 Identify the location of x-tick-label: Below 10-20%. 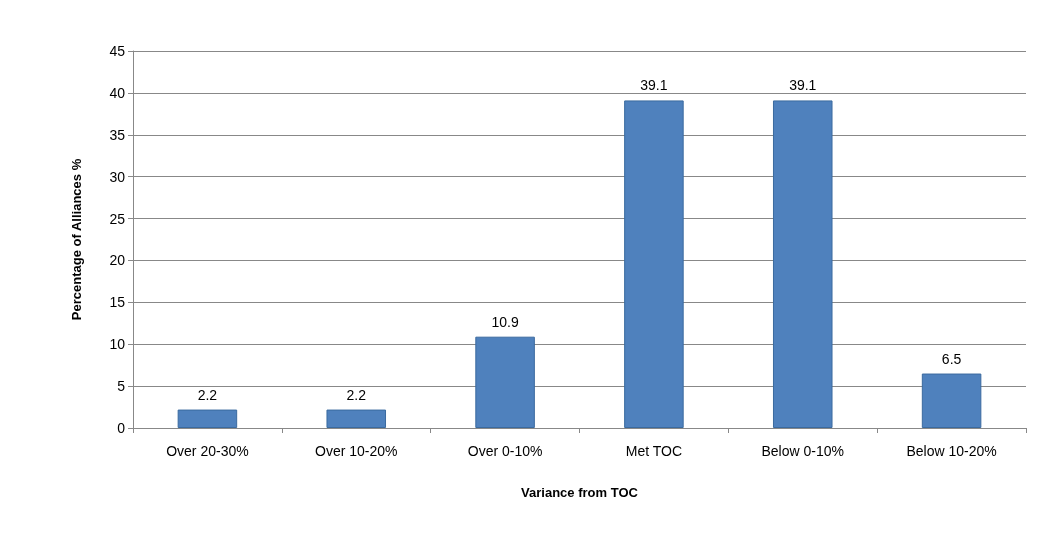
(951, 451).